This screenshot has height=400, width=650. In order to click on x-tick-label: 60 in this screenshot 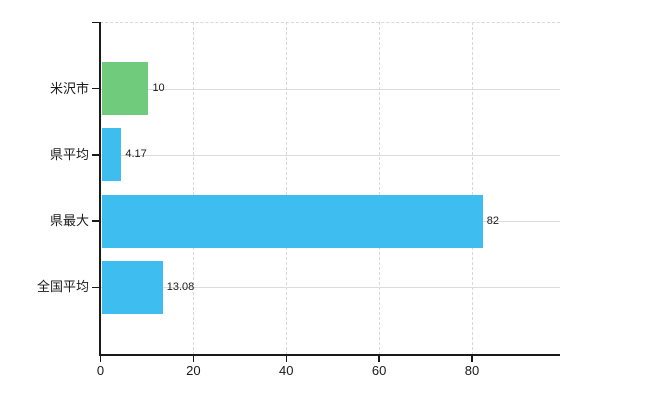, I will do `click(379, 370)`.